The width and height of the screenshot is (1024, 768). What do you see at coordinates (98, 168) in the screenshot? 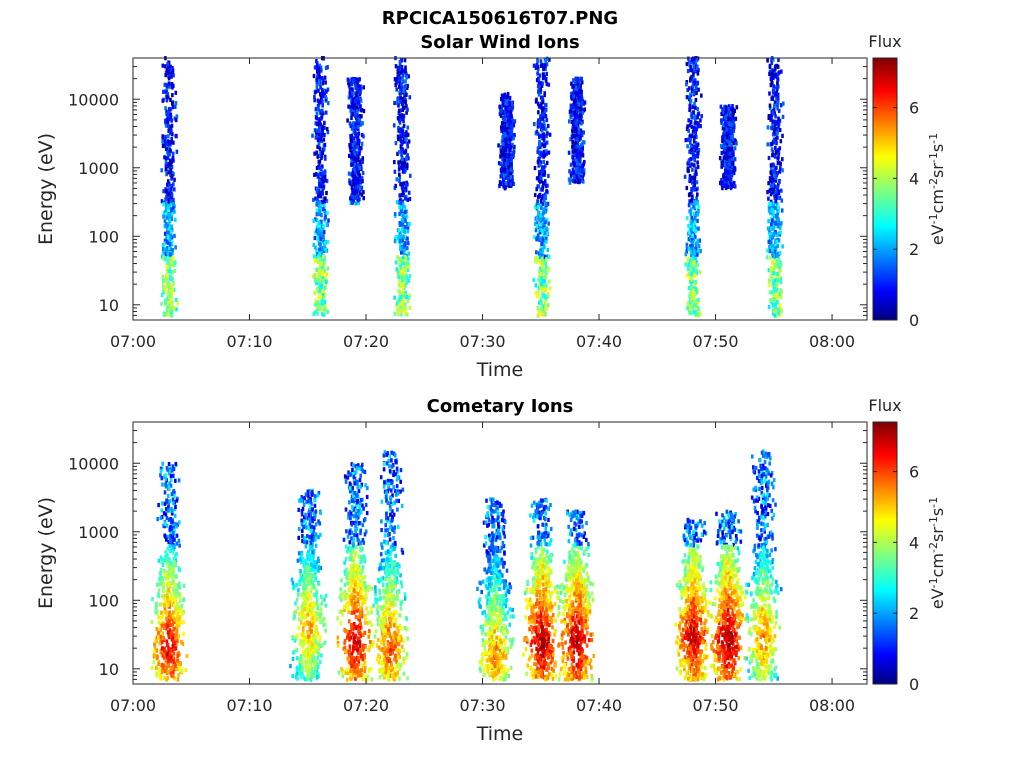
I see `y-tick-label: 1000` at bounding box center [98, 168].